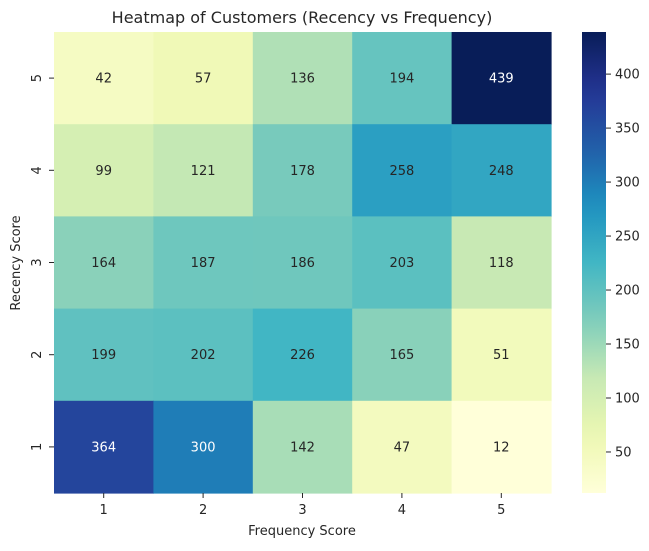  I want to click on cell-value-label: 136, so click(302, 79).